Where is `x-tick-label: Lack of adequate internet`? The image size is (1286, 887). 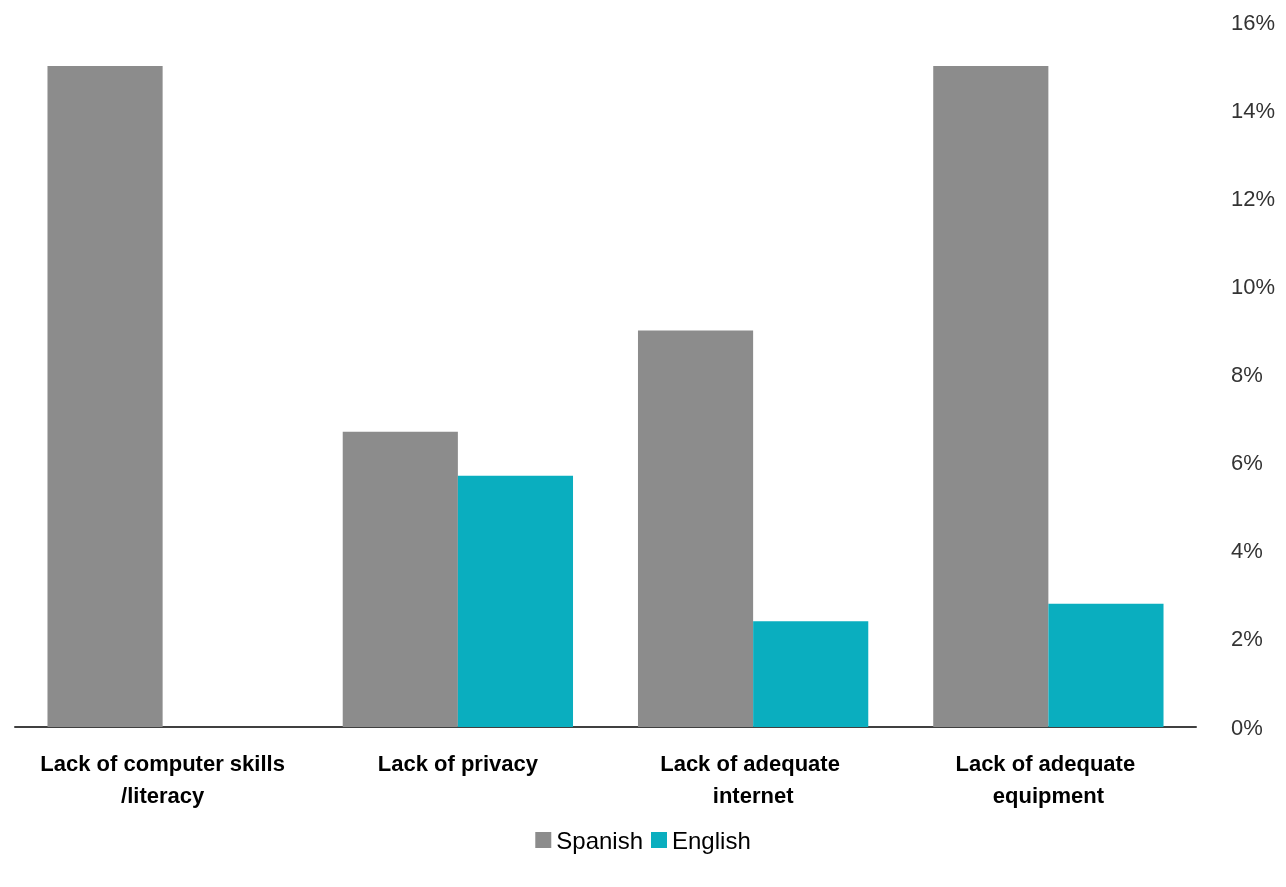 x-tick-label: Lack of adequate internet is located at coordinates (753, 779).